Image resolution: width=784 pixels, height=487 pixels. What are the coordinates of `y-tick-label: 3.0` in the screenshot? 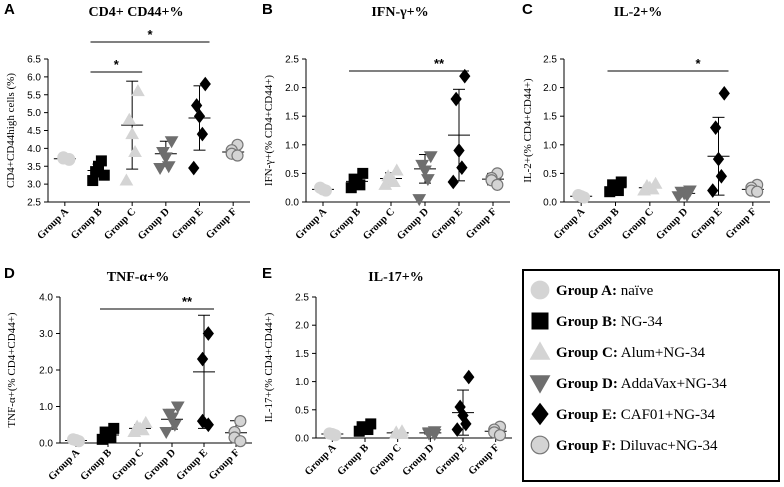 It's located at (46, 334).